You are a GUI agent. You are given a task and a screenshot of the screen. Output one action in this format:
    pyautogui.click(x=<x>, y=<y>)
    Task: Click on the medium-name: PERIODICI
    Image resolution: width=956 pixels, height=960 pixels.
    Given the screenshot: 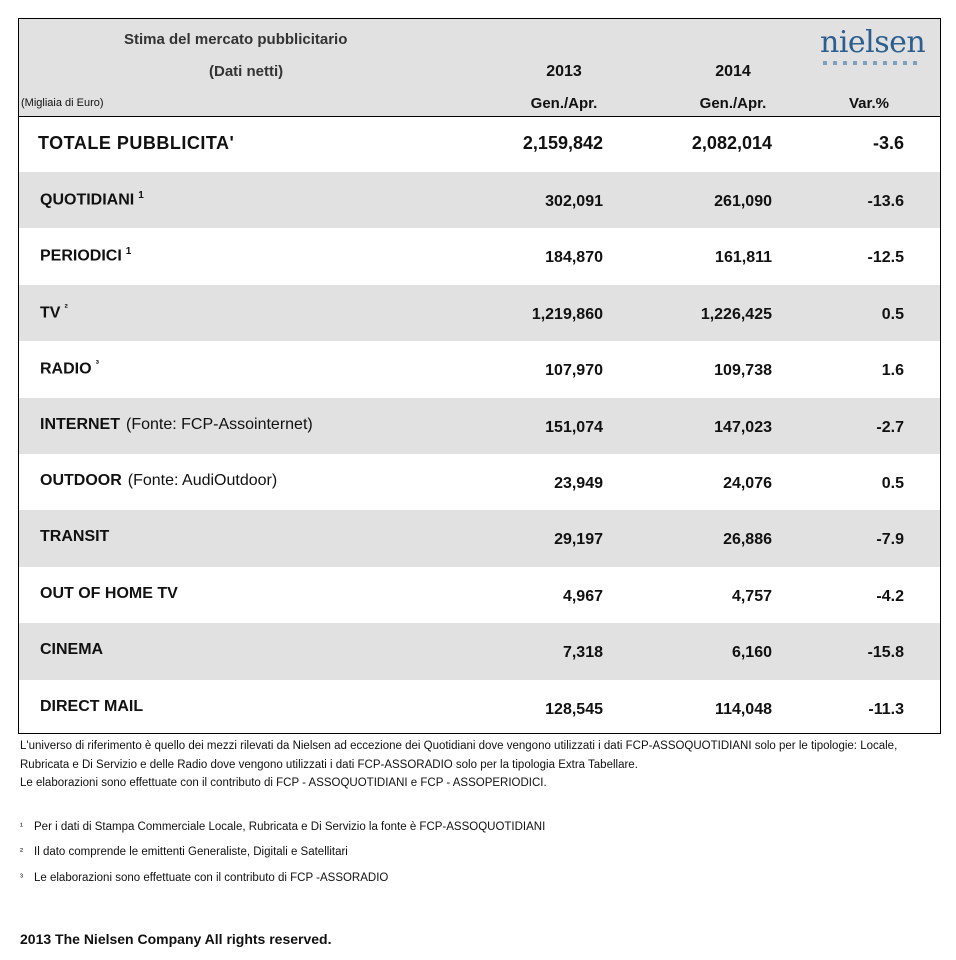 What is the action you would take?
    pyautogui.click(x=81, y=256)
    